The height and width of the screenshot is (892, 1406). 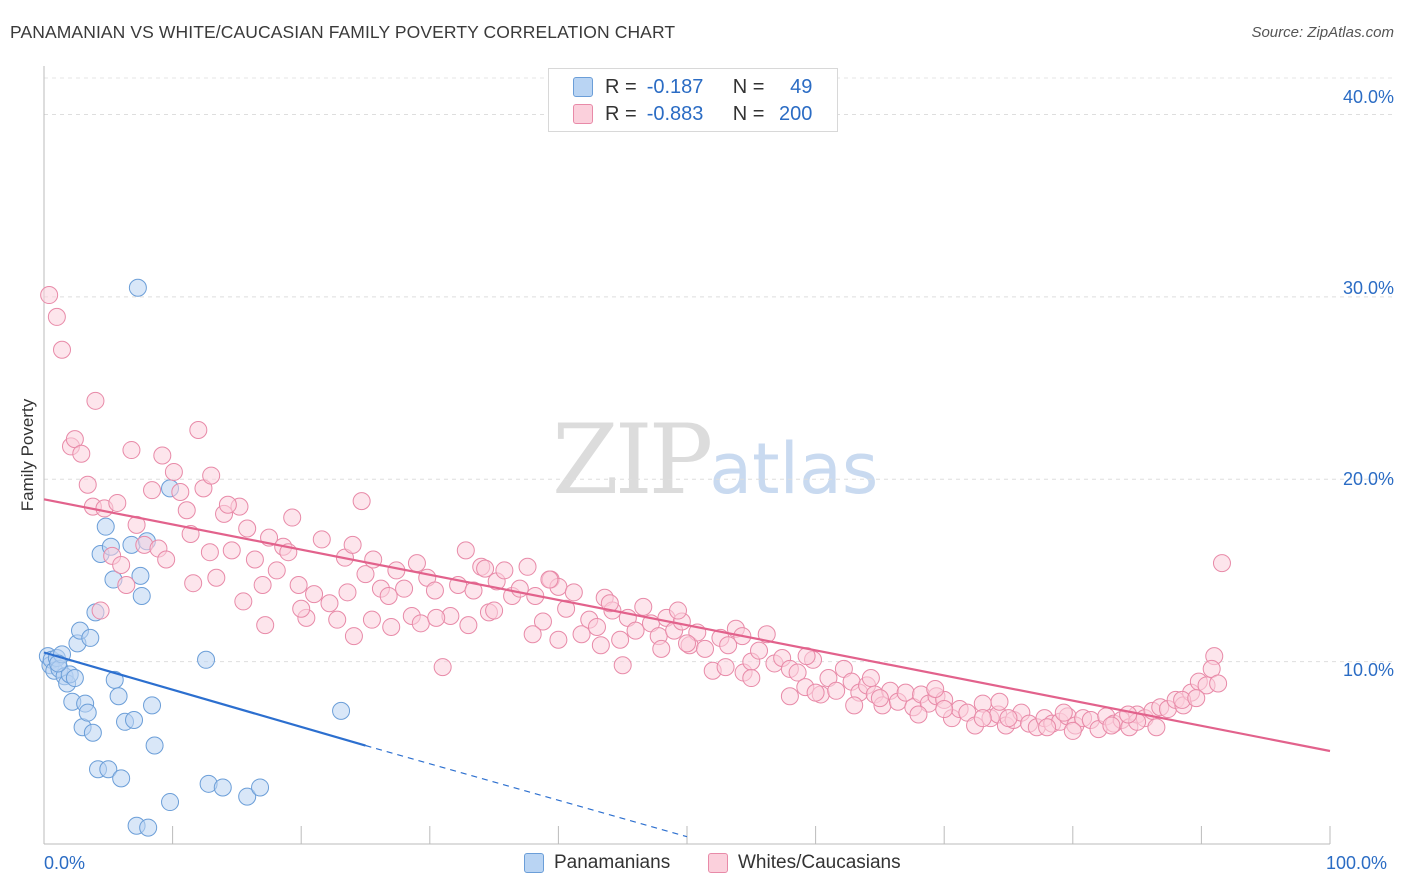 I want to click on legend-row-whites: R = -0.883 N = 200, so click(x=692, y=114).